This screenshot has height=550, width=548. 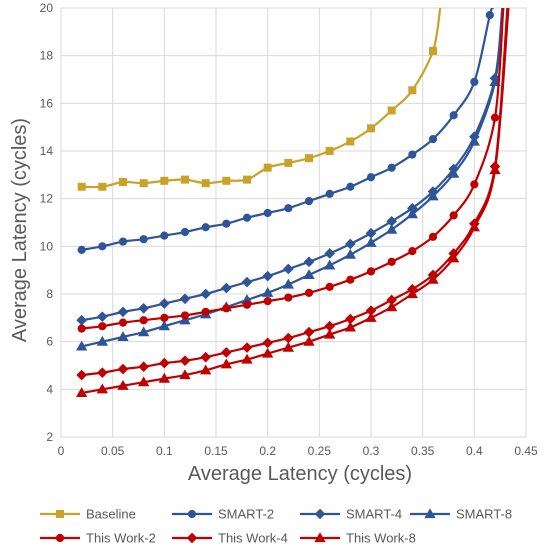 What do you see at coordinates (484, 514) in the screenshot?
I see `legend-label: SMART-8` at bounding box center [484, 514].